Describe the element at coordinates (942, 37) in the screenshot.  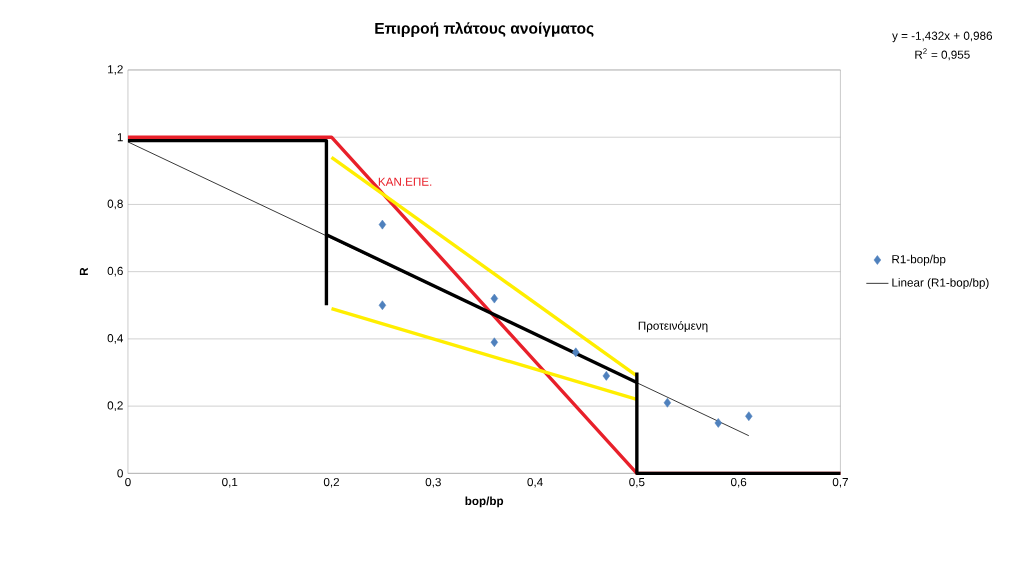
I see `text: y = -1,432x + 0,986` at that location.